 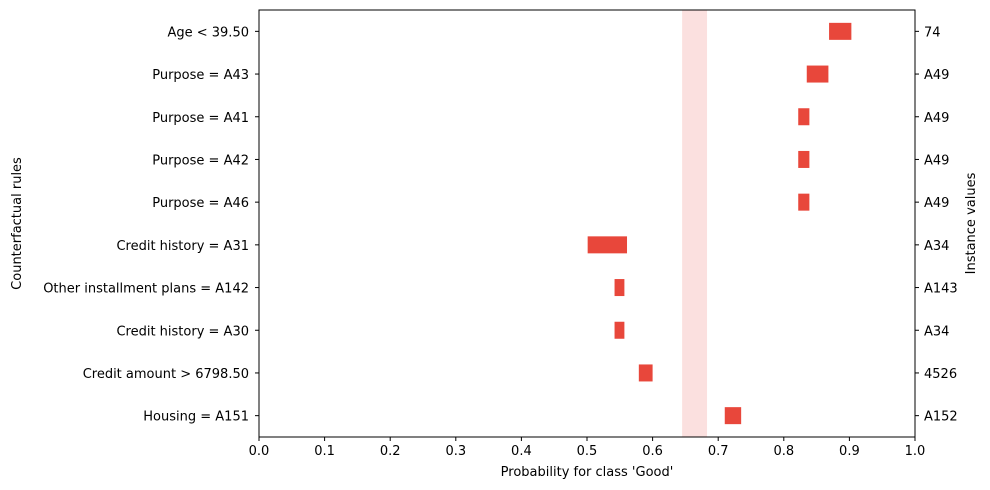 What do you see at coordinates (259, 451) in the screenshot?
I see `x-tick-label: 0.0` at bounding box center [259, 451].